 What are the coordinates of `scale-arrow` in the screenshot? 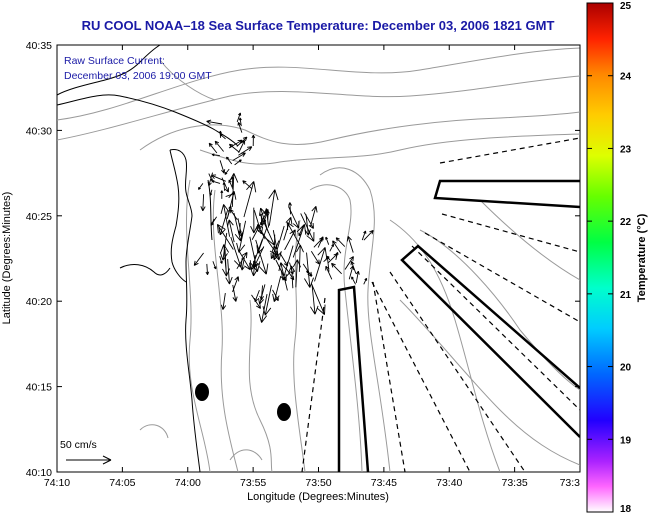 It's located at (89, 460).